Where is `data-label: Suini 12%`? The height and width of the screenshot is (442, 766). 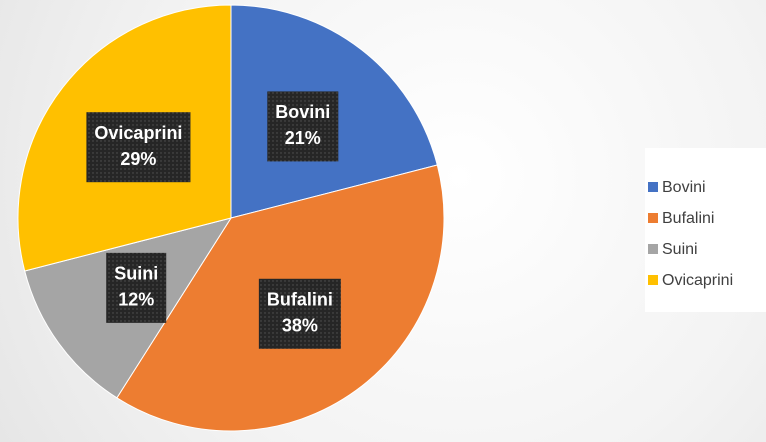 data-label: Suini 12% is located at coordinates (136, 287).